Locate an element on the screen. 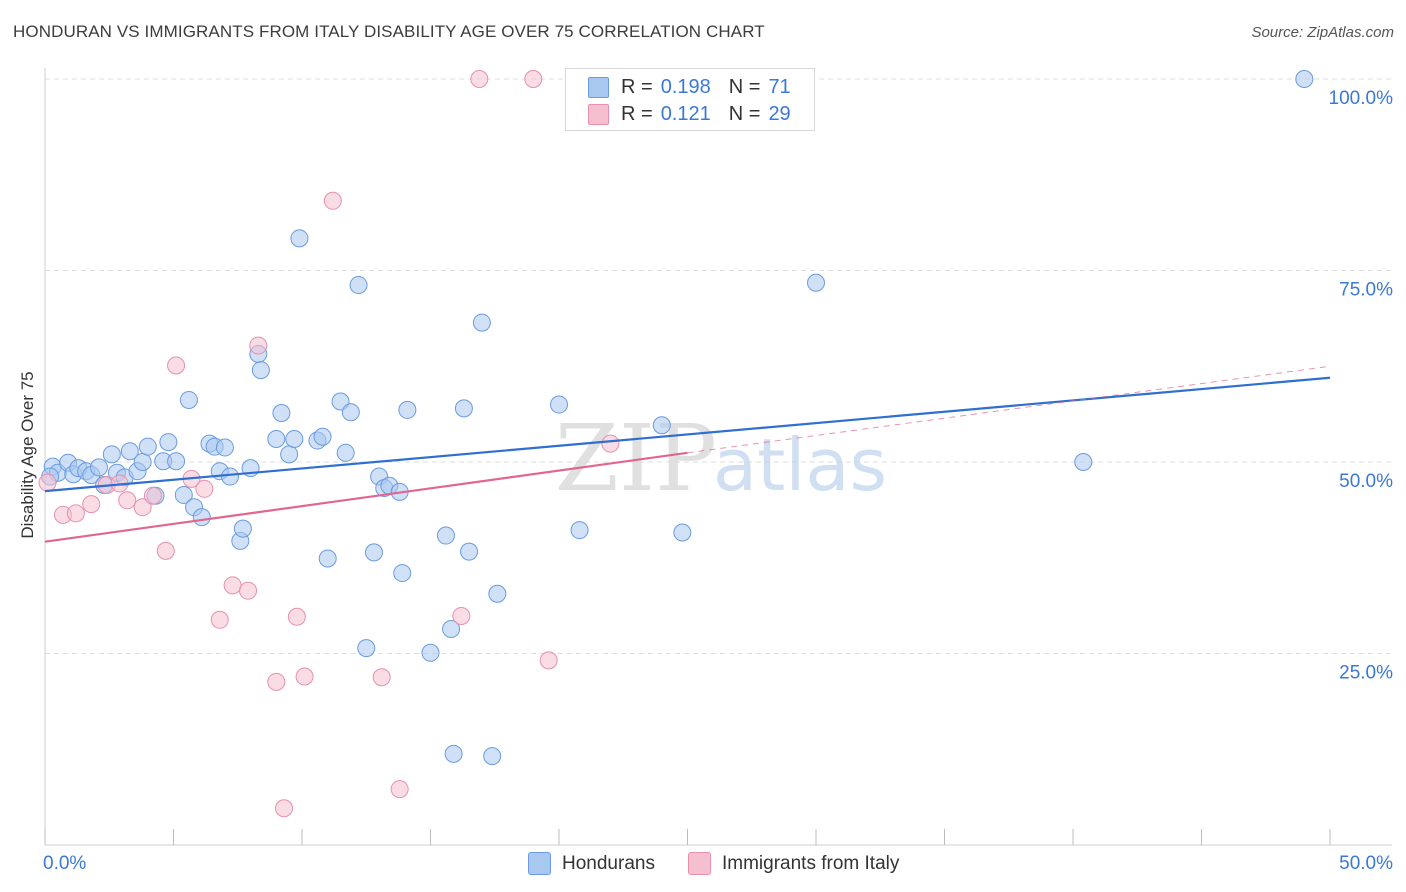 This screenshot has width=1406, height=892. r-value: 0.121 is located at coordinates (685, 113).